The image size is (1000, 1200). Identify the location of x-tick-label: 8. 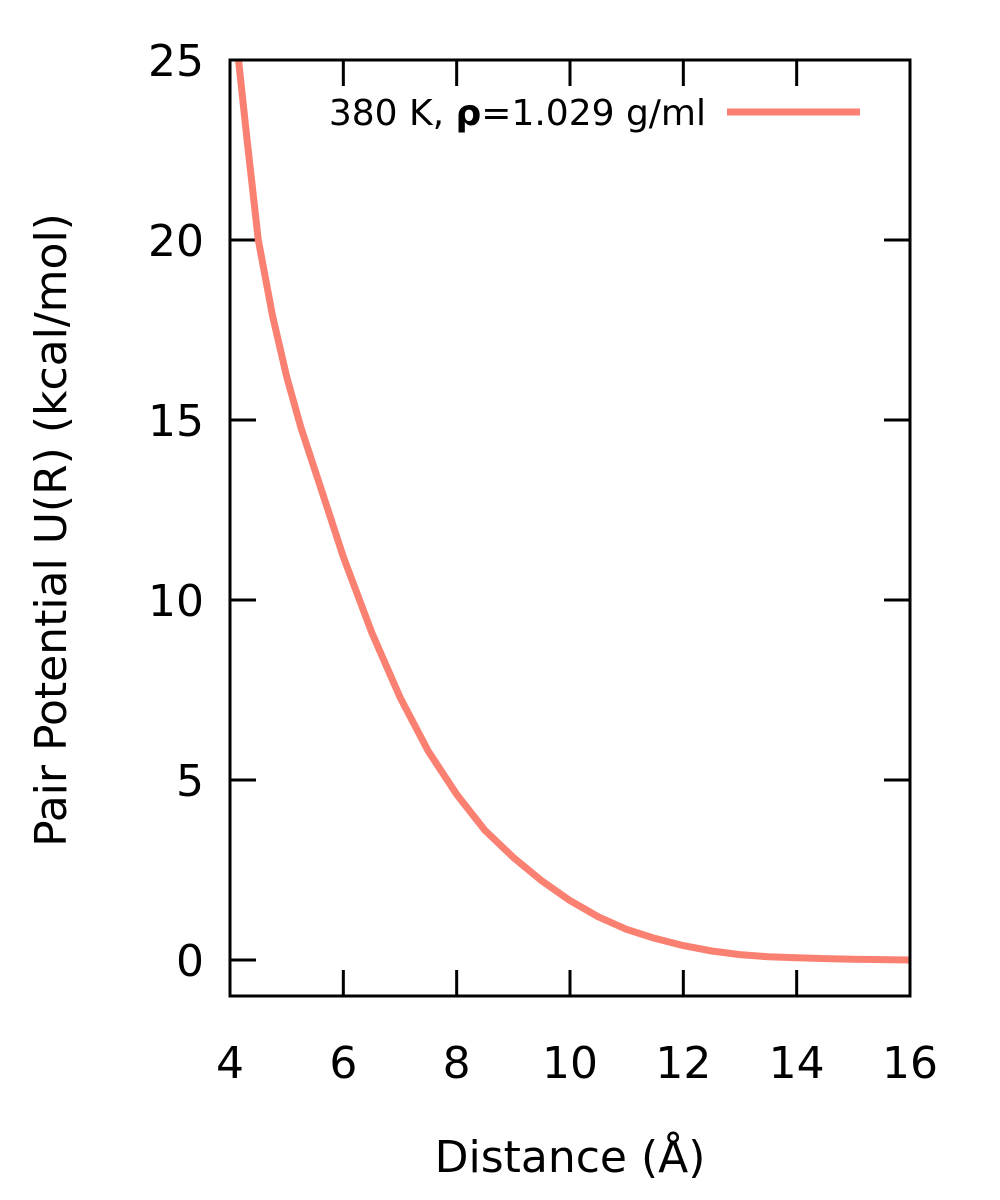
(457, 1063).